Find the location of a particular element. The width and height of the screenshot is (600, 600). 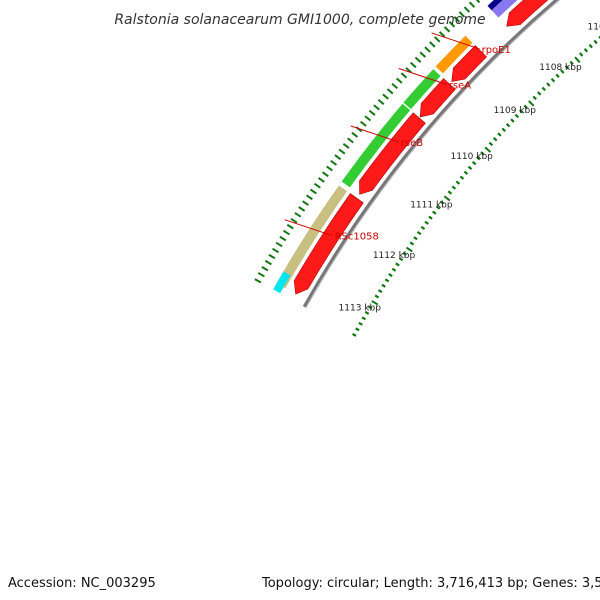

tick-label: 1113 kbp is located at coordinates (360, 309).